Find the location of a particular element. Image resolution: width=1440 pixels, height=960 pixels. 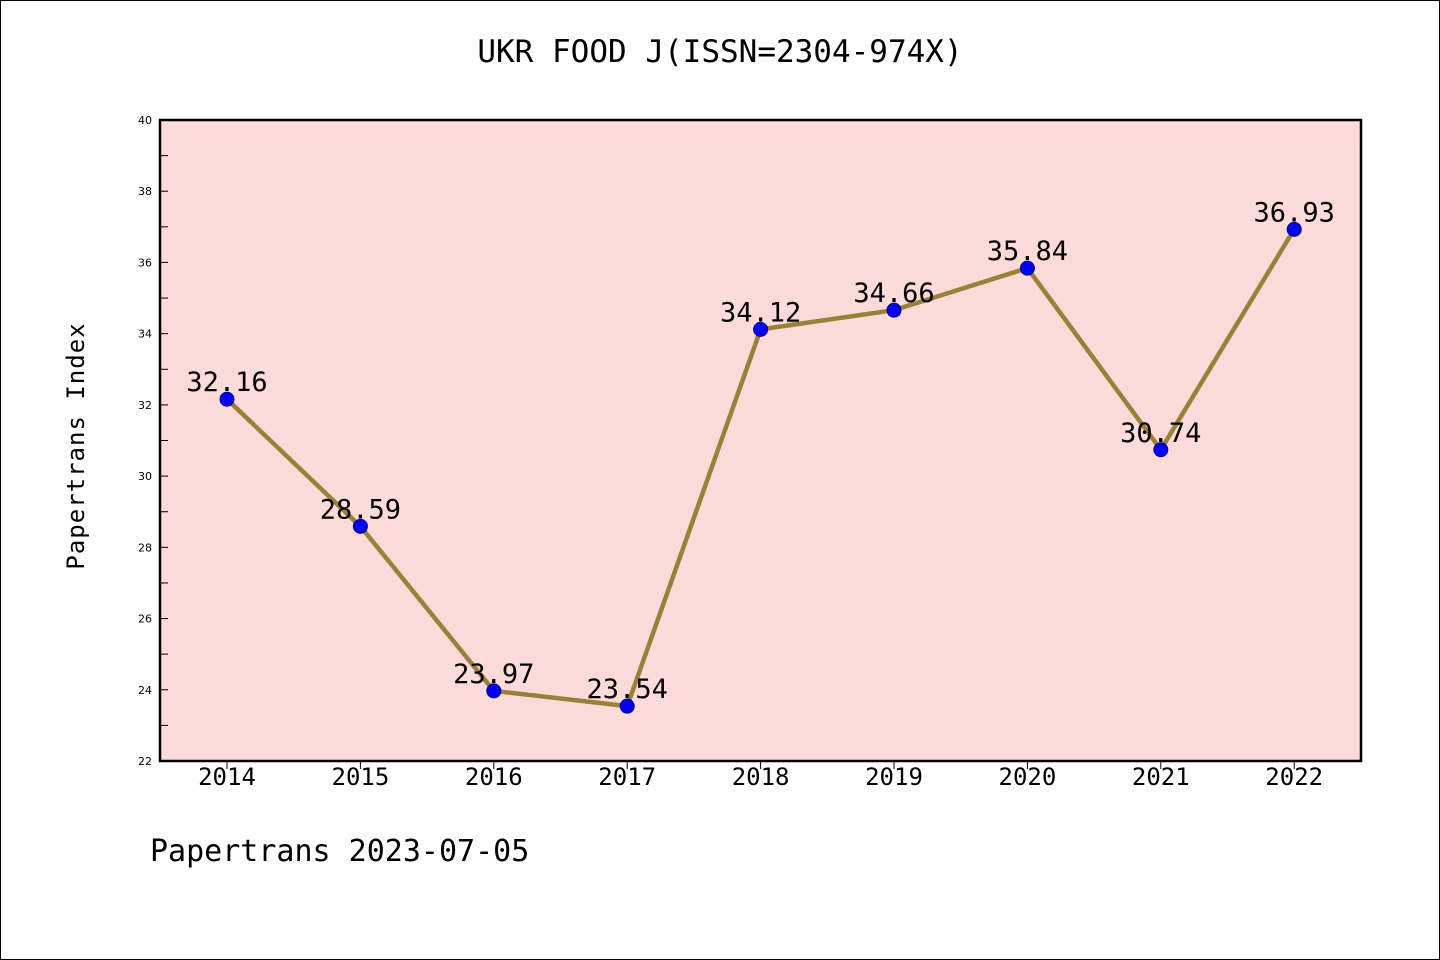

chart-title: UKR FOOD J(ISSN=2304-974X) is located at coordinates (720, 52).